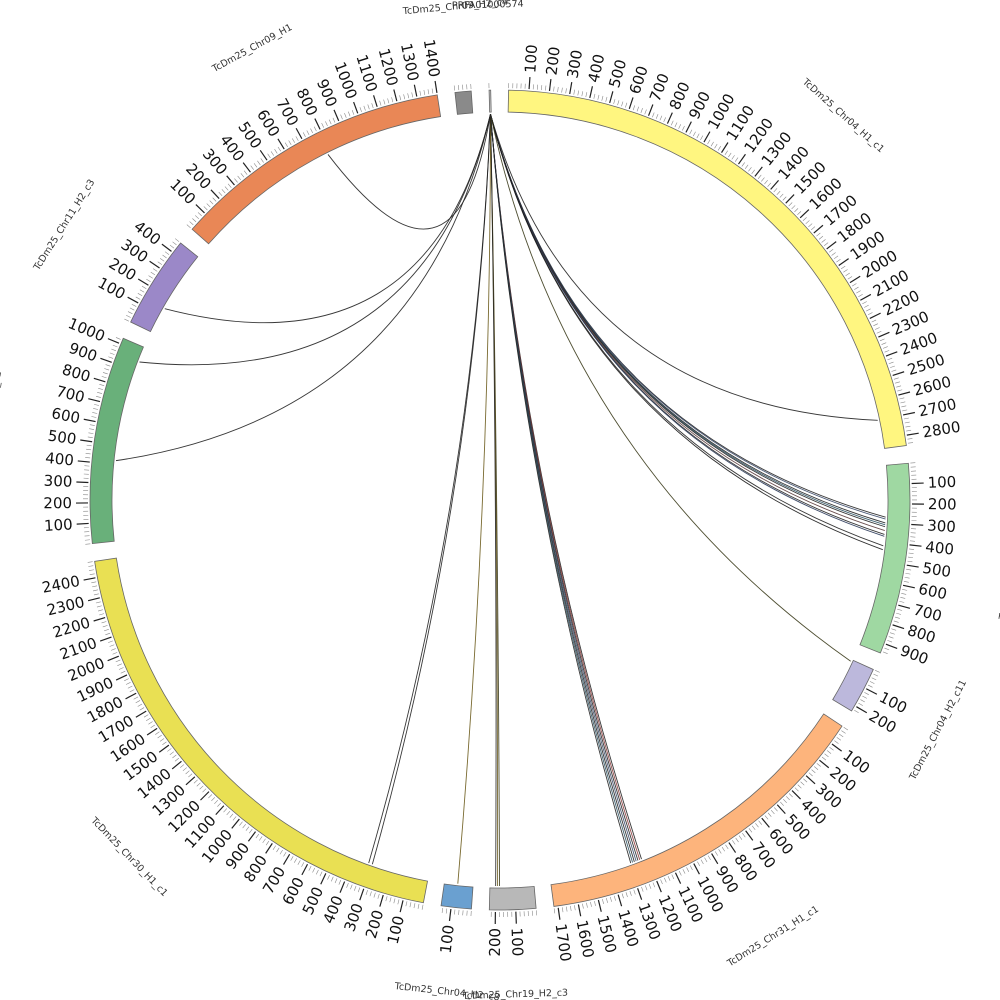  What do you see at coordinates (914, 654) in the screenshot?
I see `tick-label: 900` at bounding box center [914, 654].